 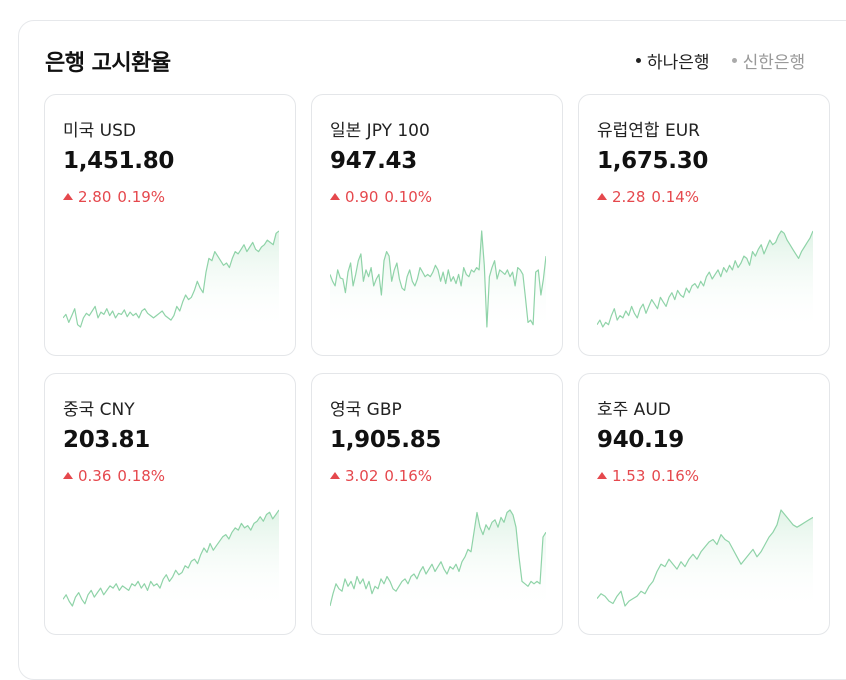 What do you see at coordinates (108, 63) in the screenshot?
I see `page-title: 은행 고시환율` at bounding box center [108, 63].